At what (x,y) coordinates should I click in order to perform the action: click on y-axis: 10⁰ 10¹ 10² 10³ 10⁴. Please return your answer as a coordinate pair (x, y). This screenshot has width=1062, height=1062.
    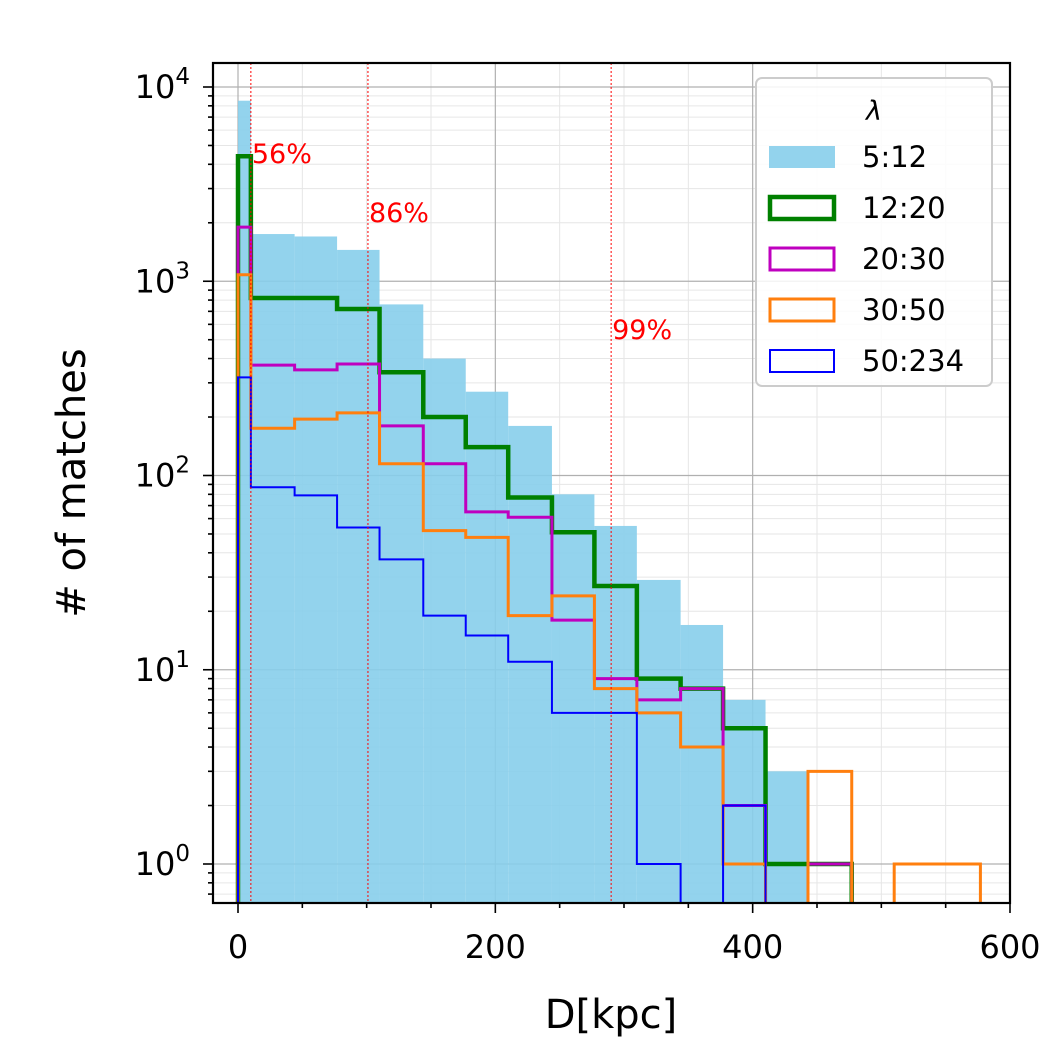
    Looking at the image, I should click on (174, 479).